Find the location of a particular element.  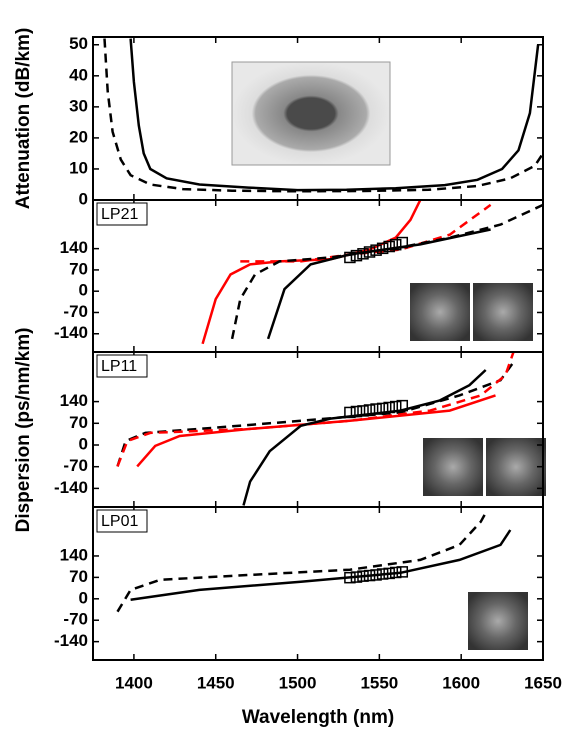

x-tick-label: 1600 is located at coordinates (461, 682).